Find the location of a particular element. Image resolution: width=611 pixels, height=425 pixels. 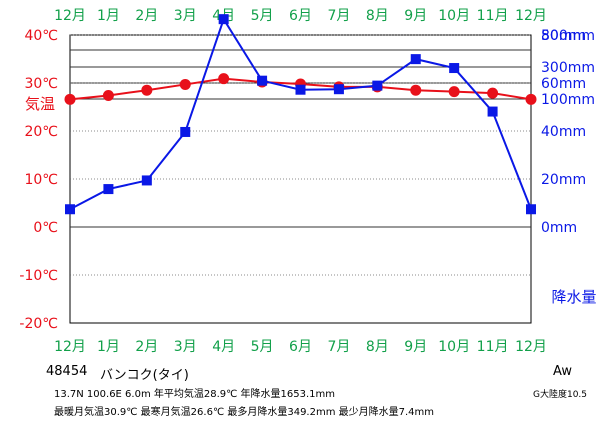

precipitation-tick-label: 0mm is located at coordinates (559, 228).